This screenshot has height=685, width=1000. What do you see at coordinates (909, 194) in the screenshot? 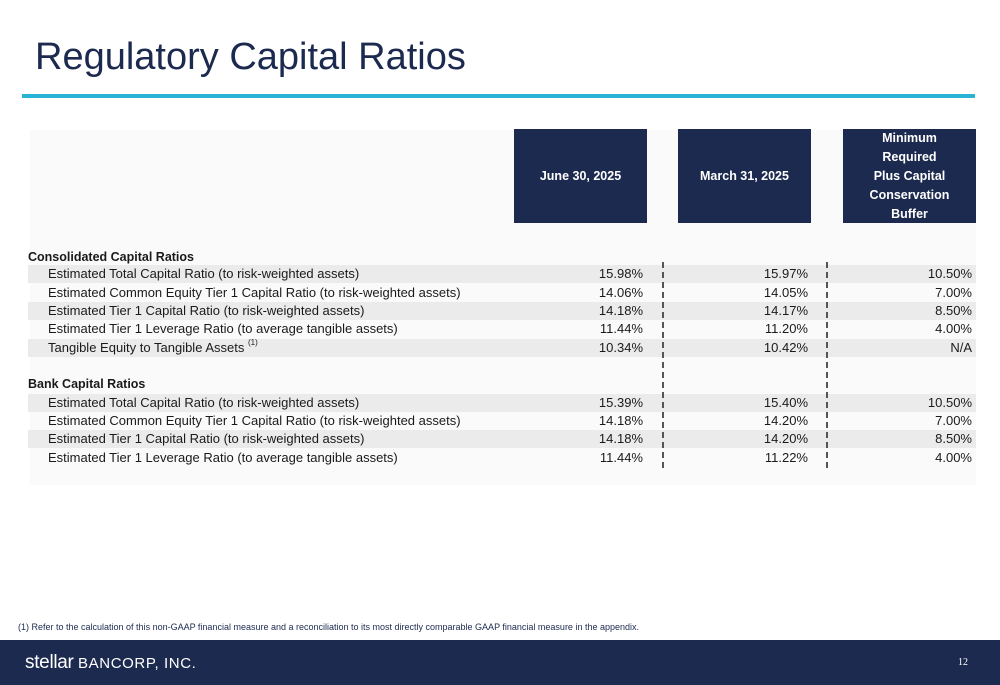
I see `column-header-line: Conservation` at bounding box center [909, 194].